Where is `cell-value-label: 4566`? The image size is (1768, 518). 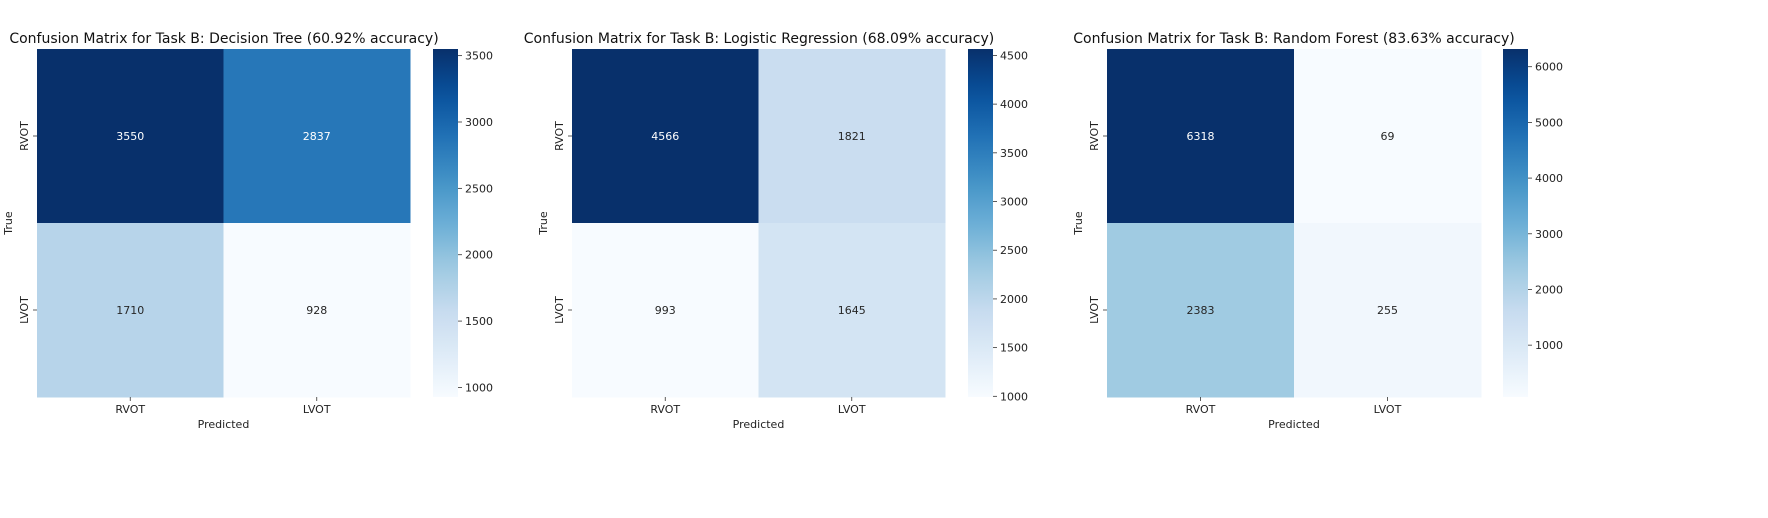
cell-value-label: 4566 is located at coordinates (665, 136).